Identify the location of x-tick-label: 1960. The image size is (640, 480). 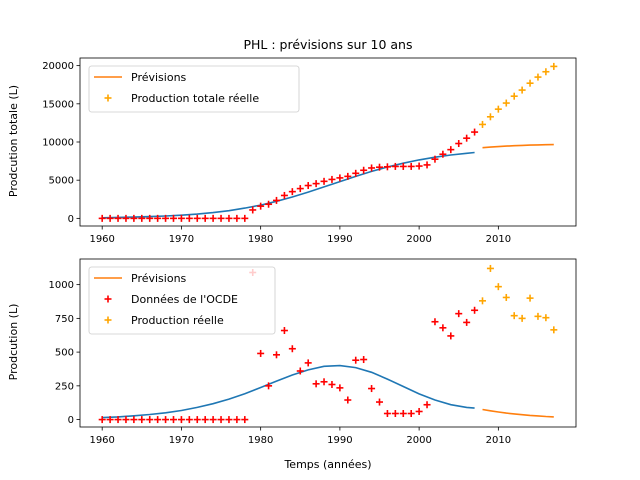
(101, 239).